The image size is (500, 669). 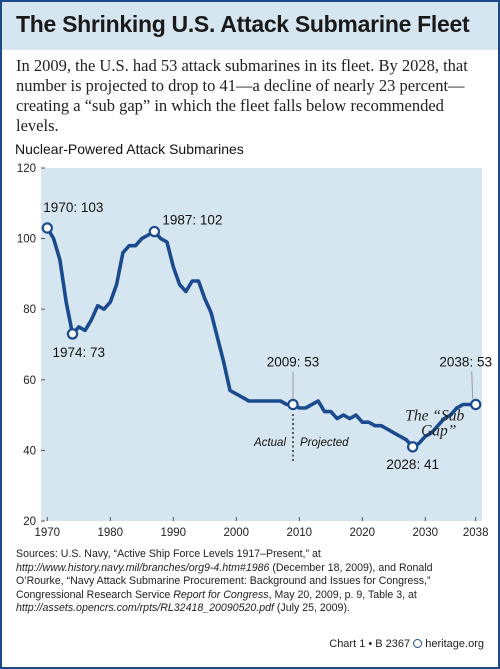 I want to click on footer: Chart 1 • B 2367 heritage.org, so click(x=406, y=644).